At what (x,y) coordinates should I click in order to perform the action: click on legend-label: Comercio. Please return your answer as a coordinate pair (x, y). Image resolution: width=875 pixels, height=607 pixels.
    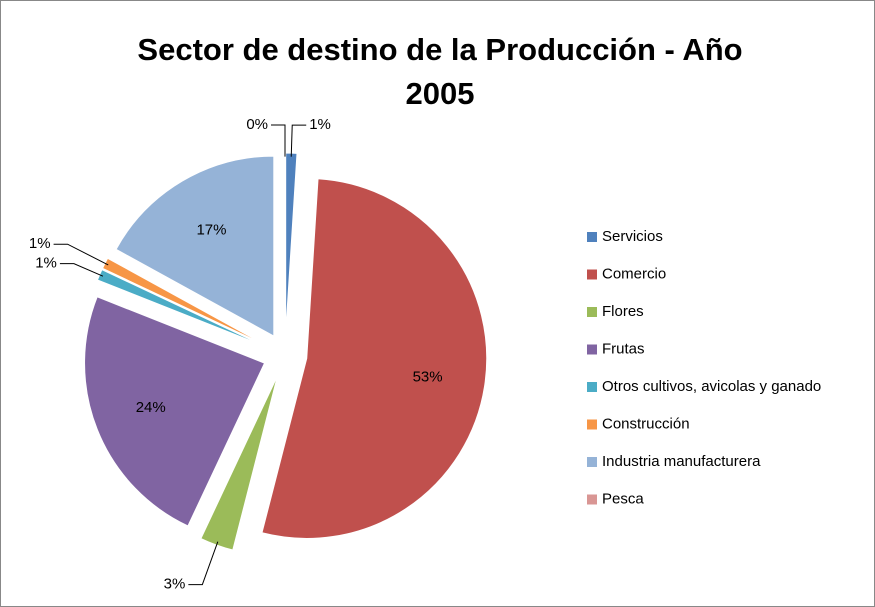
    Looking at the image, I should click on (634, 273).